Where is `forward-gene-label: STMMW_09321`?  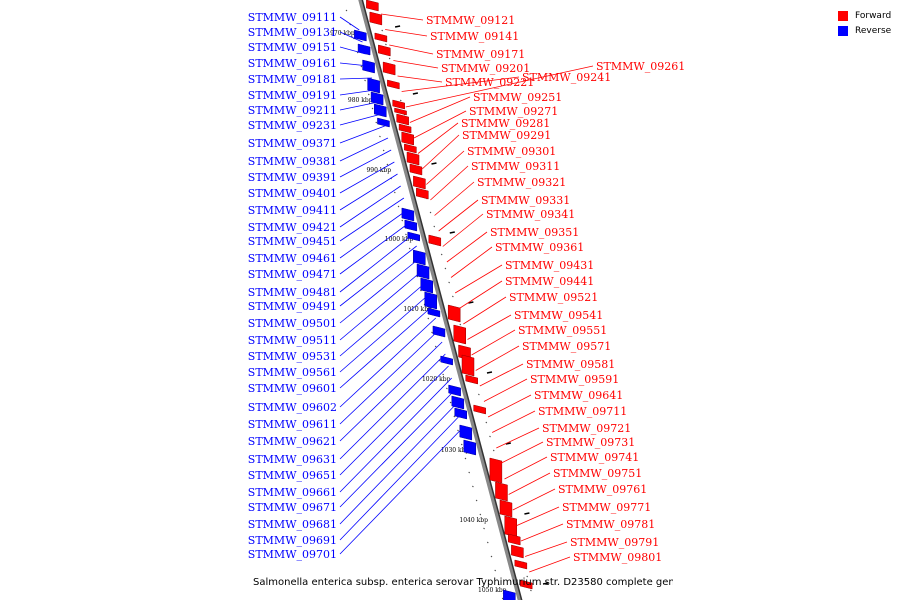
forward-gene-label: STMMW_09321 is located at coordinates (521, 182).